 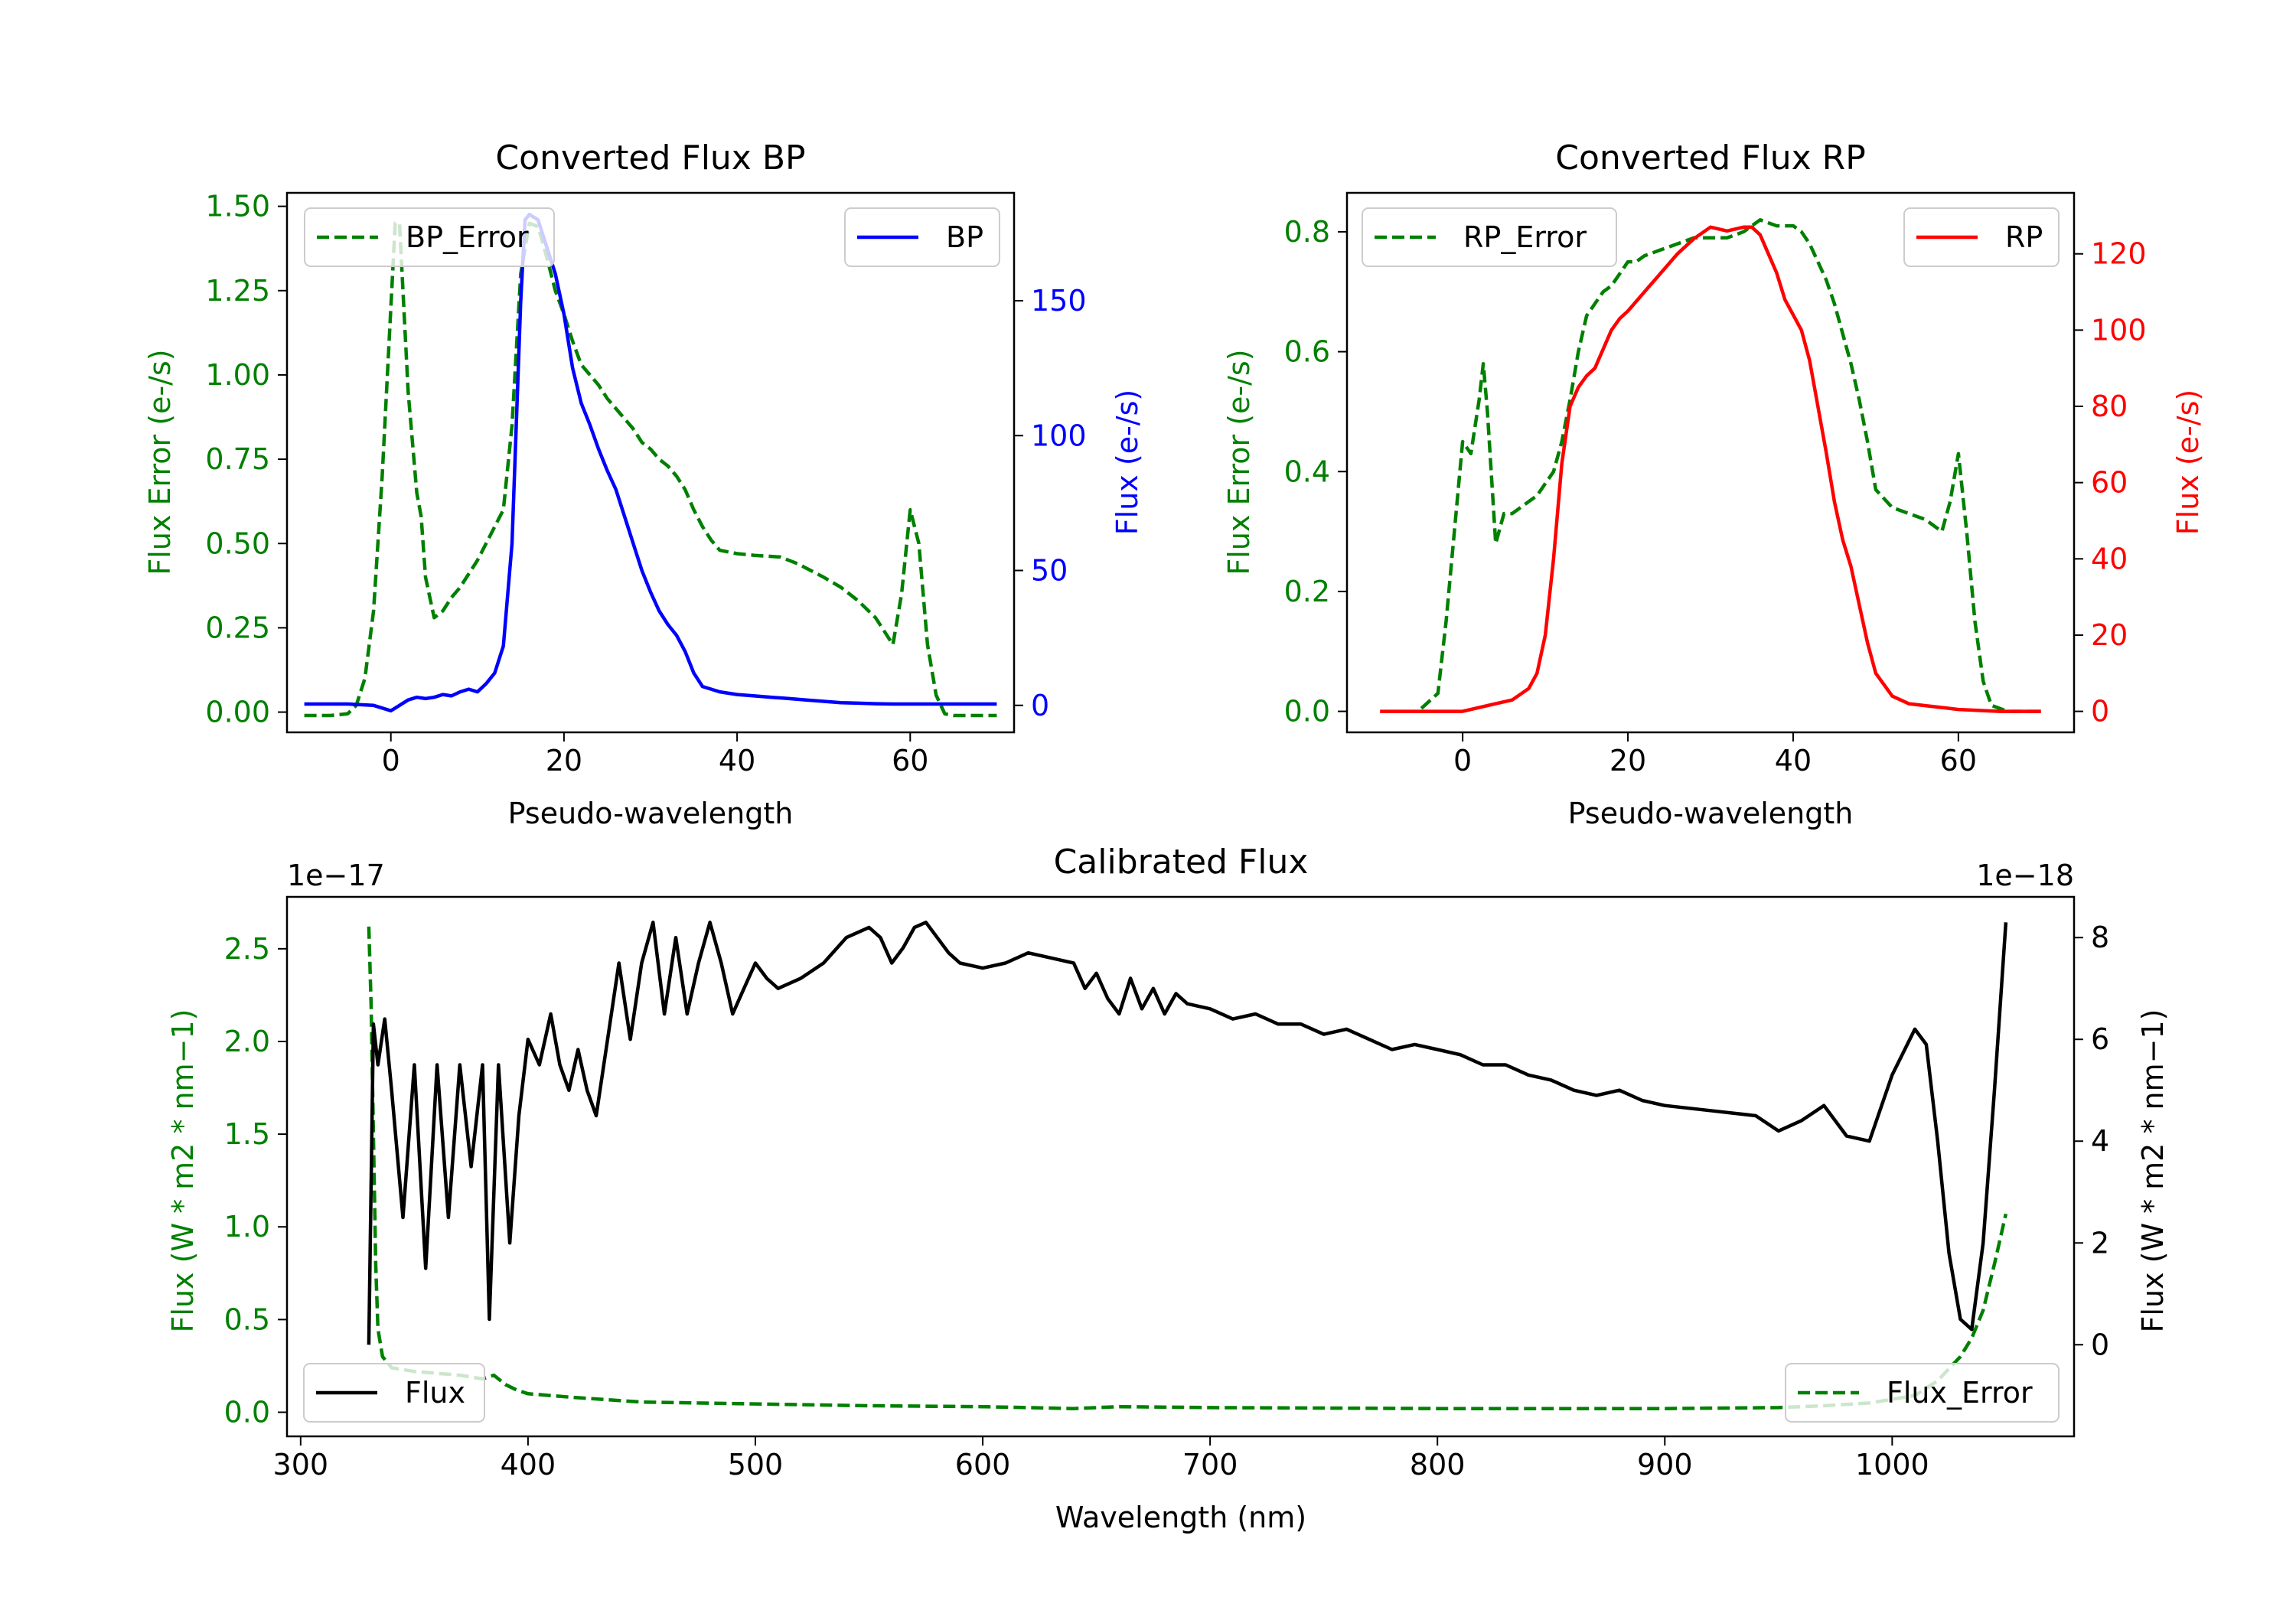 I want to click on bp-x-ticks: 0 20 40 60, so click(x=655, y=754).